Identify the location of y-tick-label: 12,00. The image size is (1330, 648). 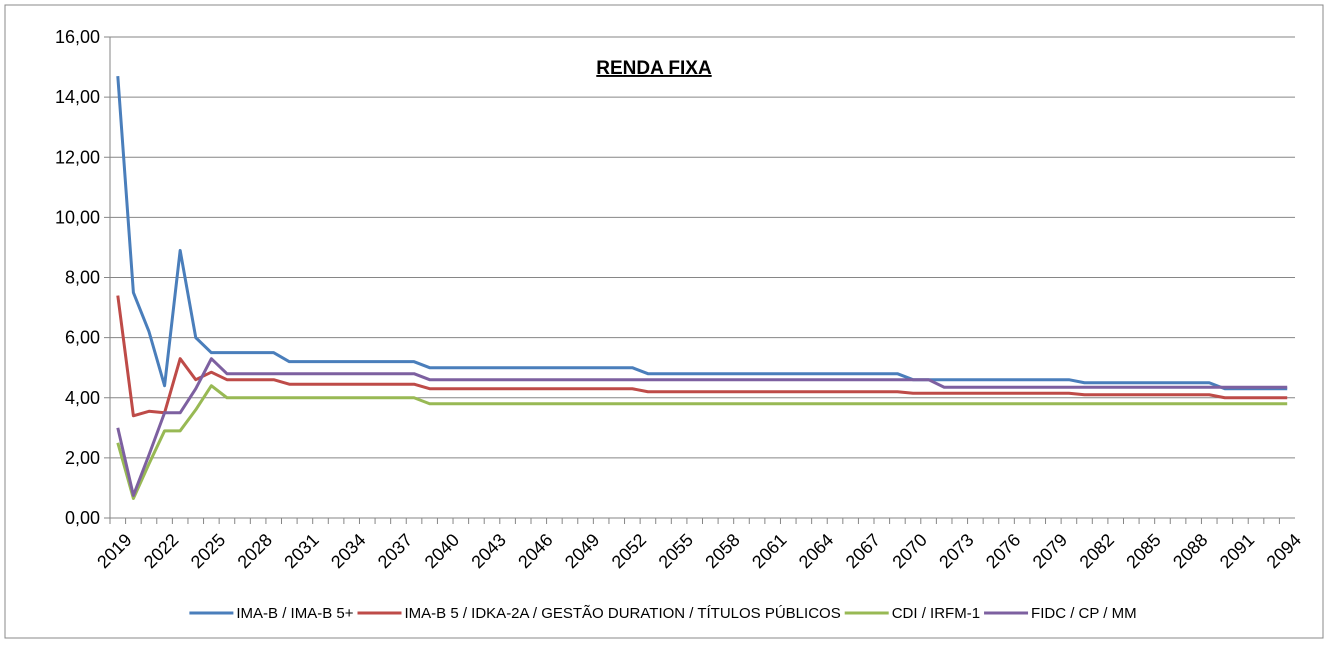
(77, 157).